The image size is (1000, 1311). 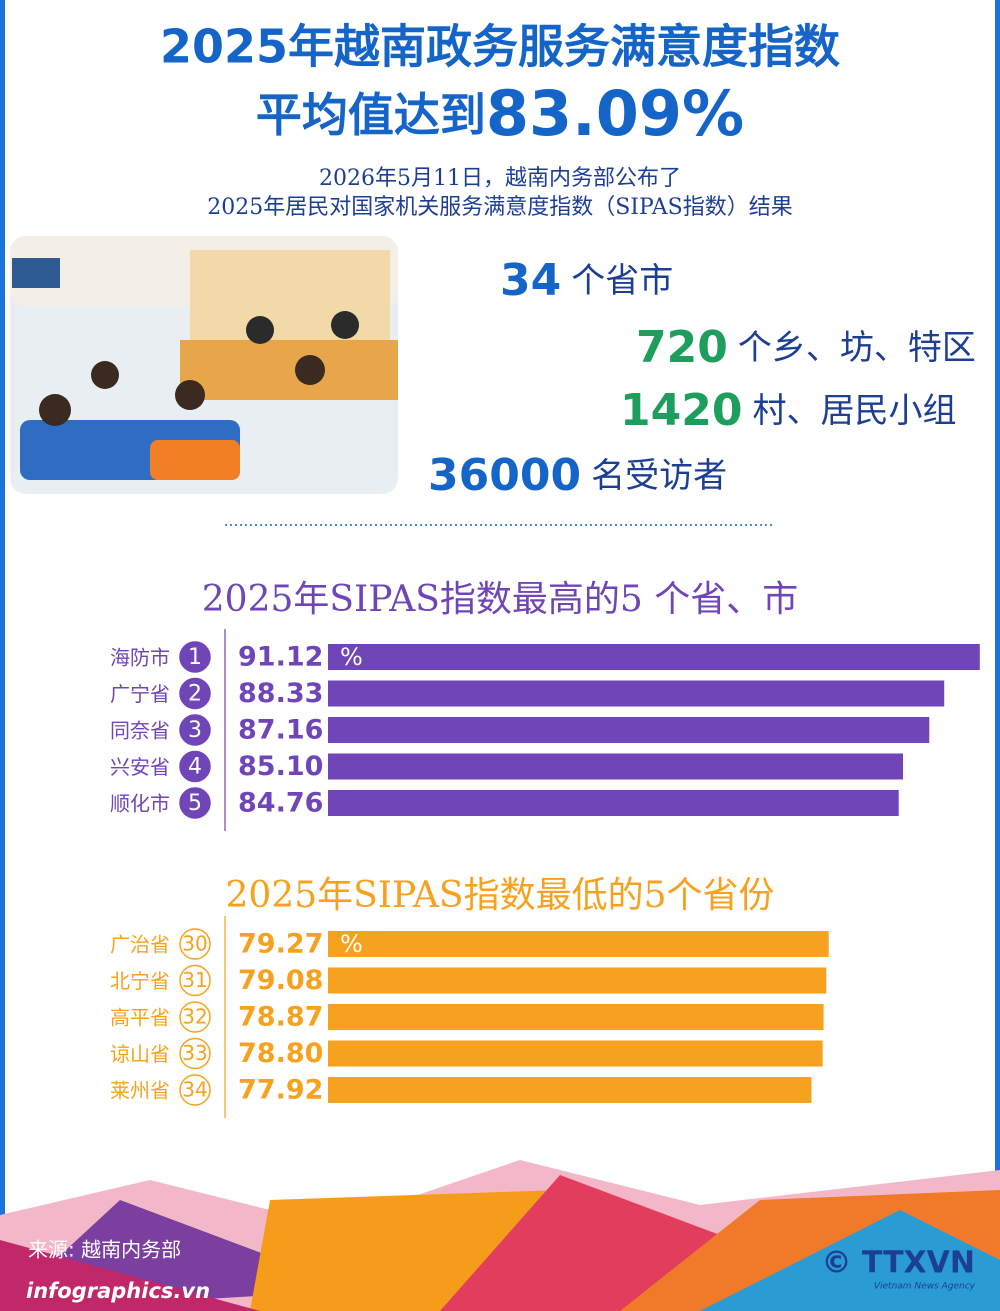 What do you see at coordinates (36, 273) in the screenshot?
I see `screen` at bounding box center [36, 273].